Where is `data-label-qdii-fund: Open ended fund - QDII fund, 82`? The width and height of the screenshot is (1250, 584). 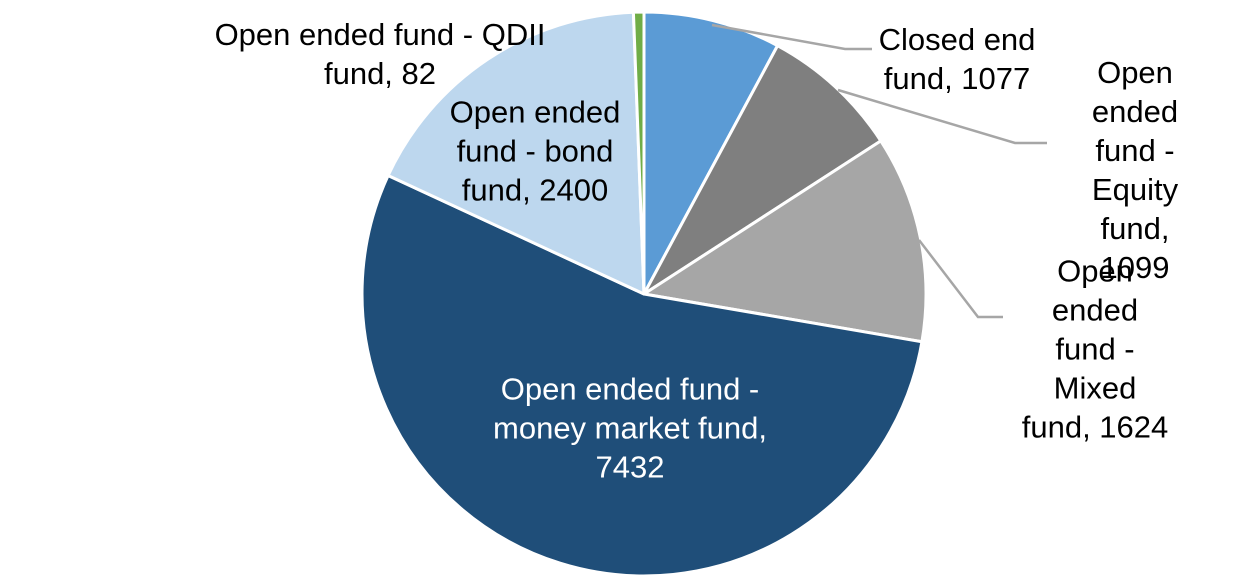
data-label-qdii-fund: Open ended fund - QDII fund, 82 is located at coordinates (380, 54).